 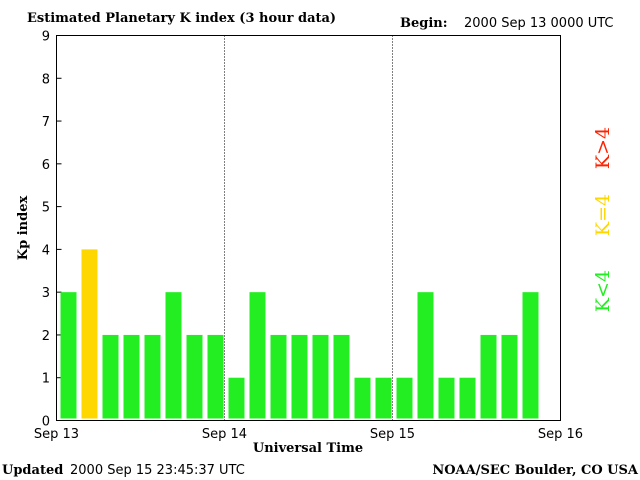 What do you see at coordinates (52, 230) in the screenshot?
I see `y-axis-ticks: 0 1 2 3 4 5 6 7 8 9` at bounding box center [52, 230].